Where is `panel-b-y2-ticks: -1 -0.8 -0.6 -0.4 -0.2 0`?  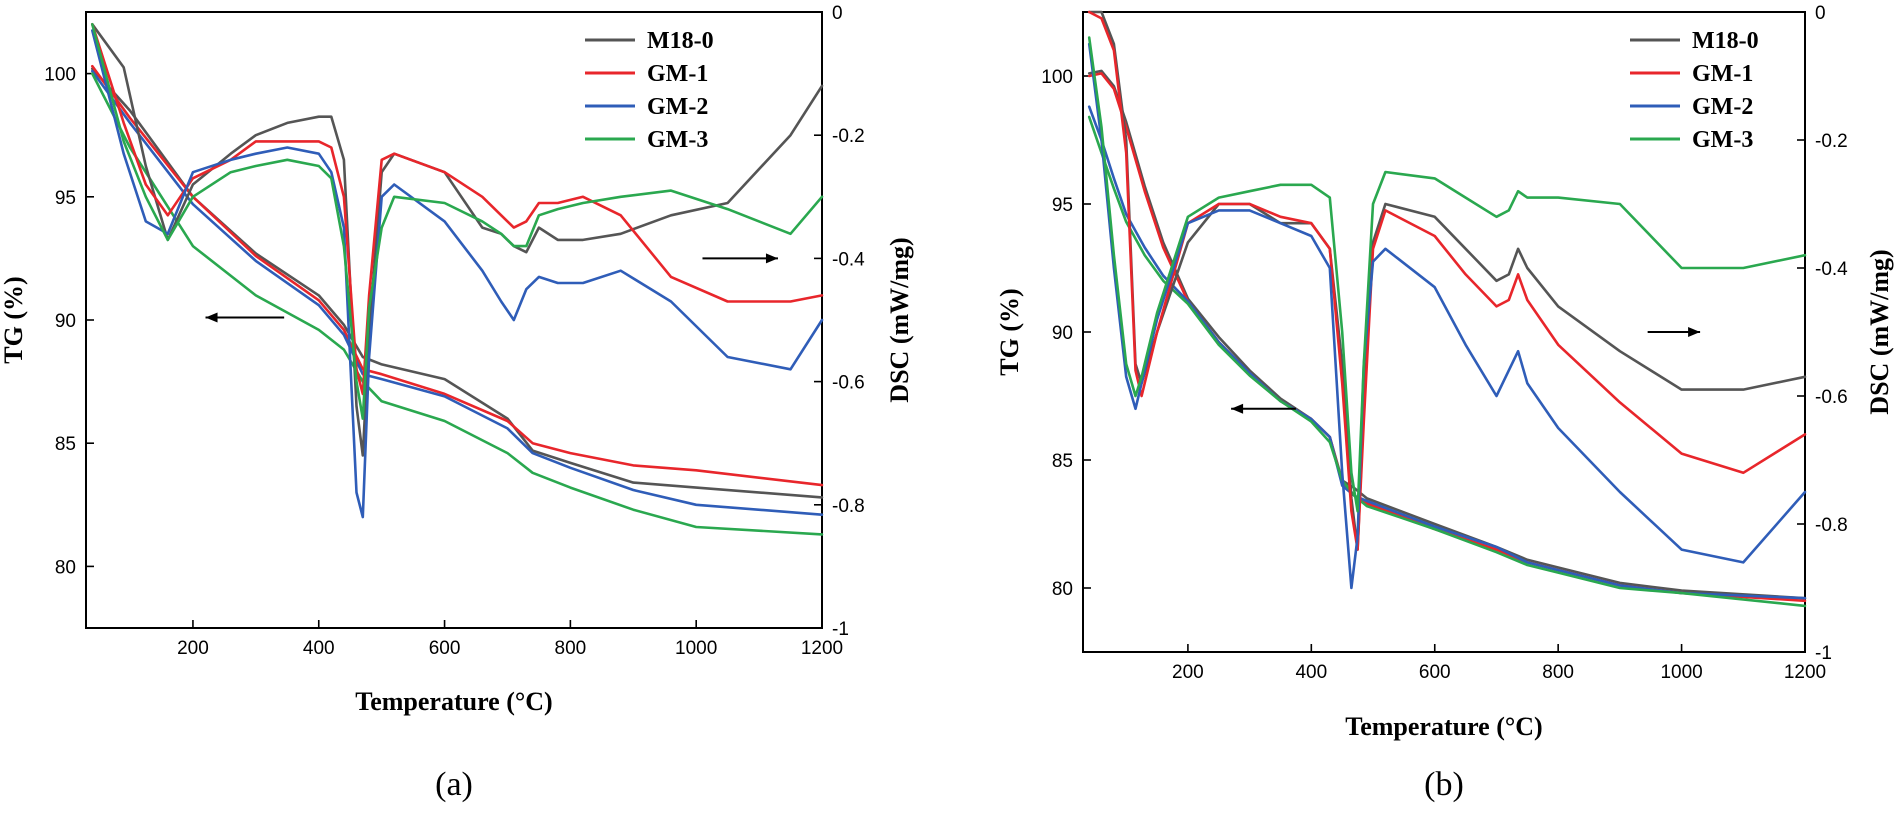
panel-b-y2-ticks: -1 -0.8 -0.6 -0.4 -0.2 0 is located at coordinates (1822, 333).